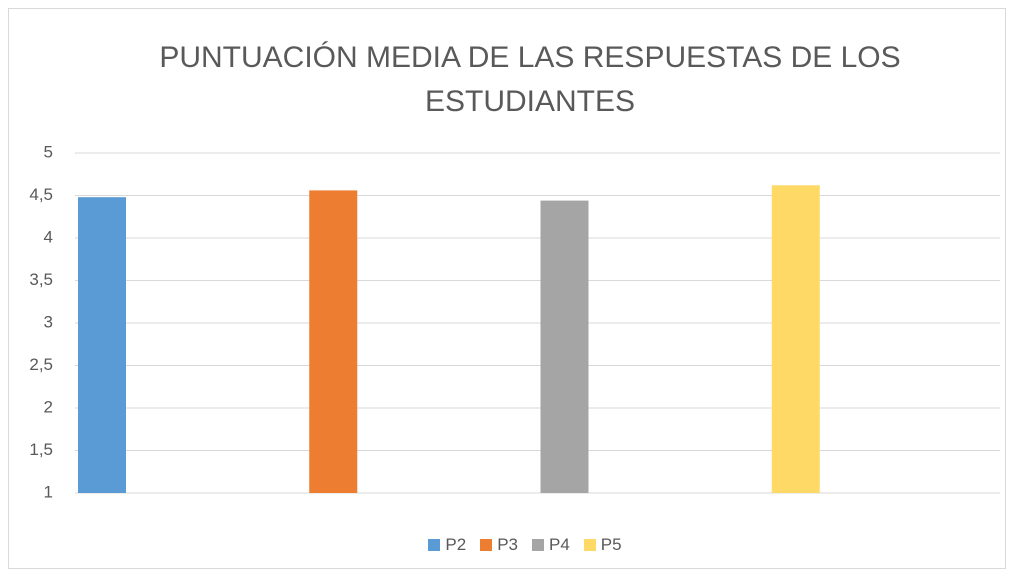 The height and width of the screenshot is (577, 1015). Describe the element at coordinates (559, 544) in the screenshot. I see `legend-label: P4` at that location.